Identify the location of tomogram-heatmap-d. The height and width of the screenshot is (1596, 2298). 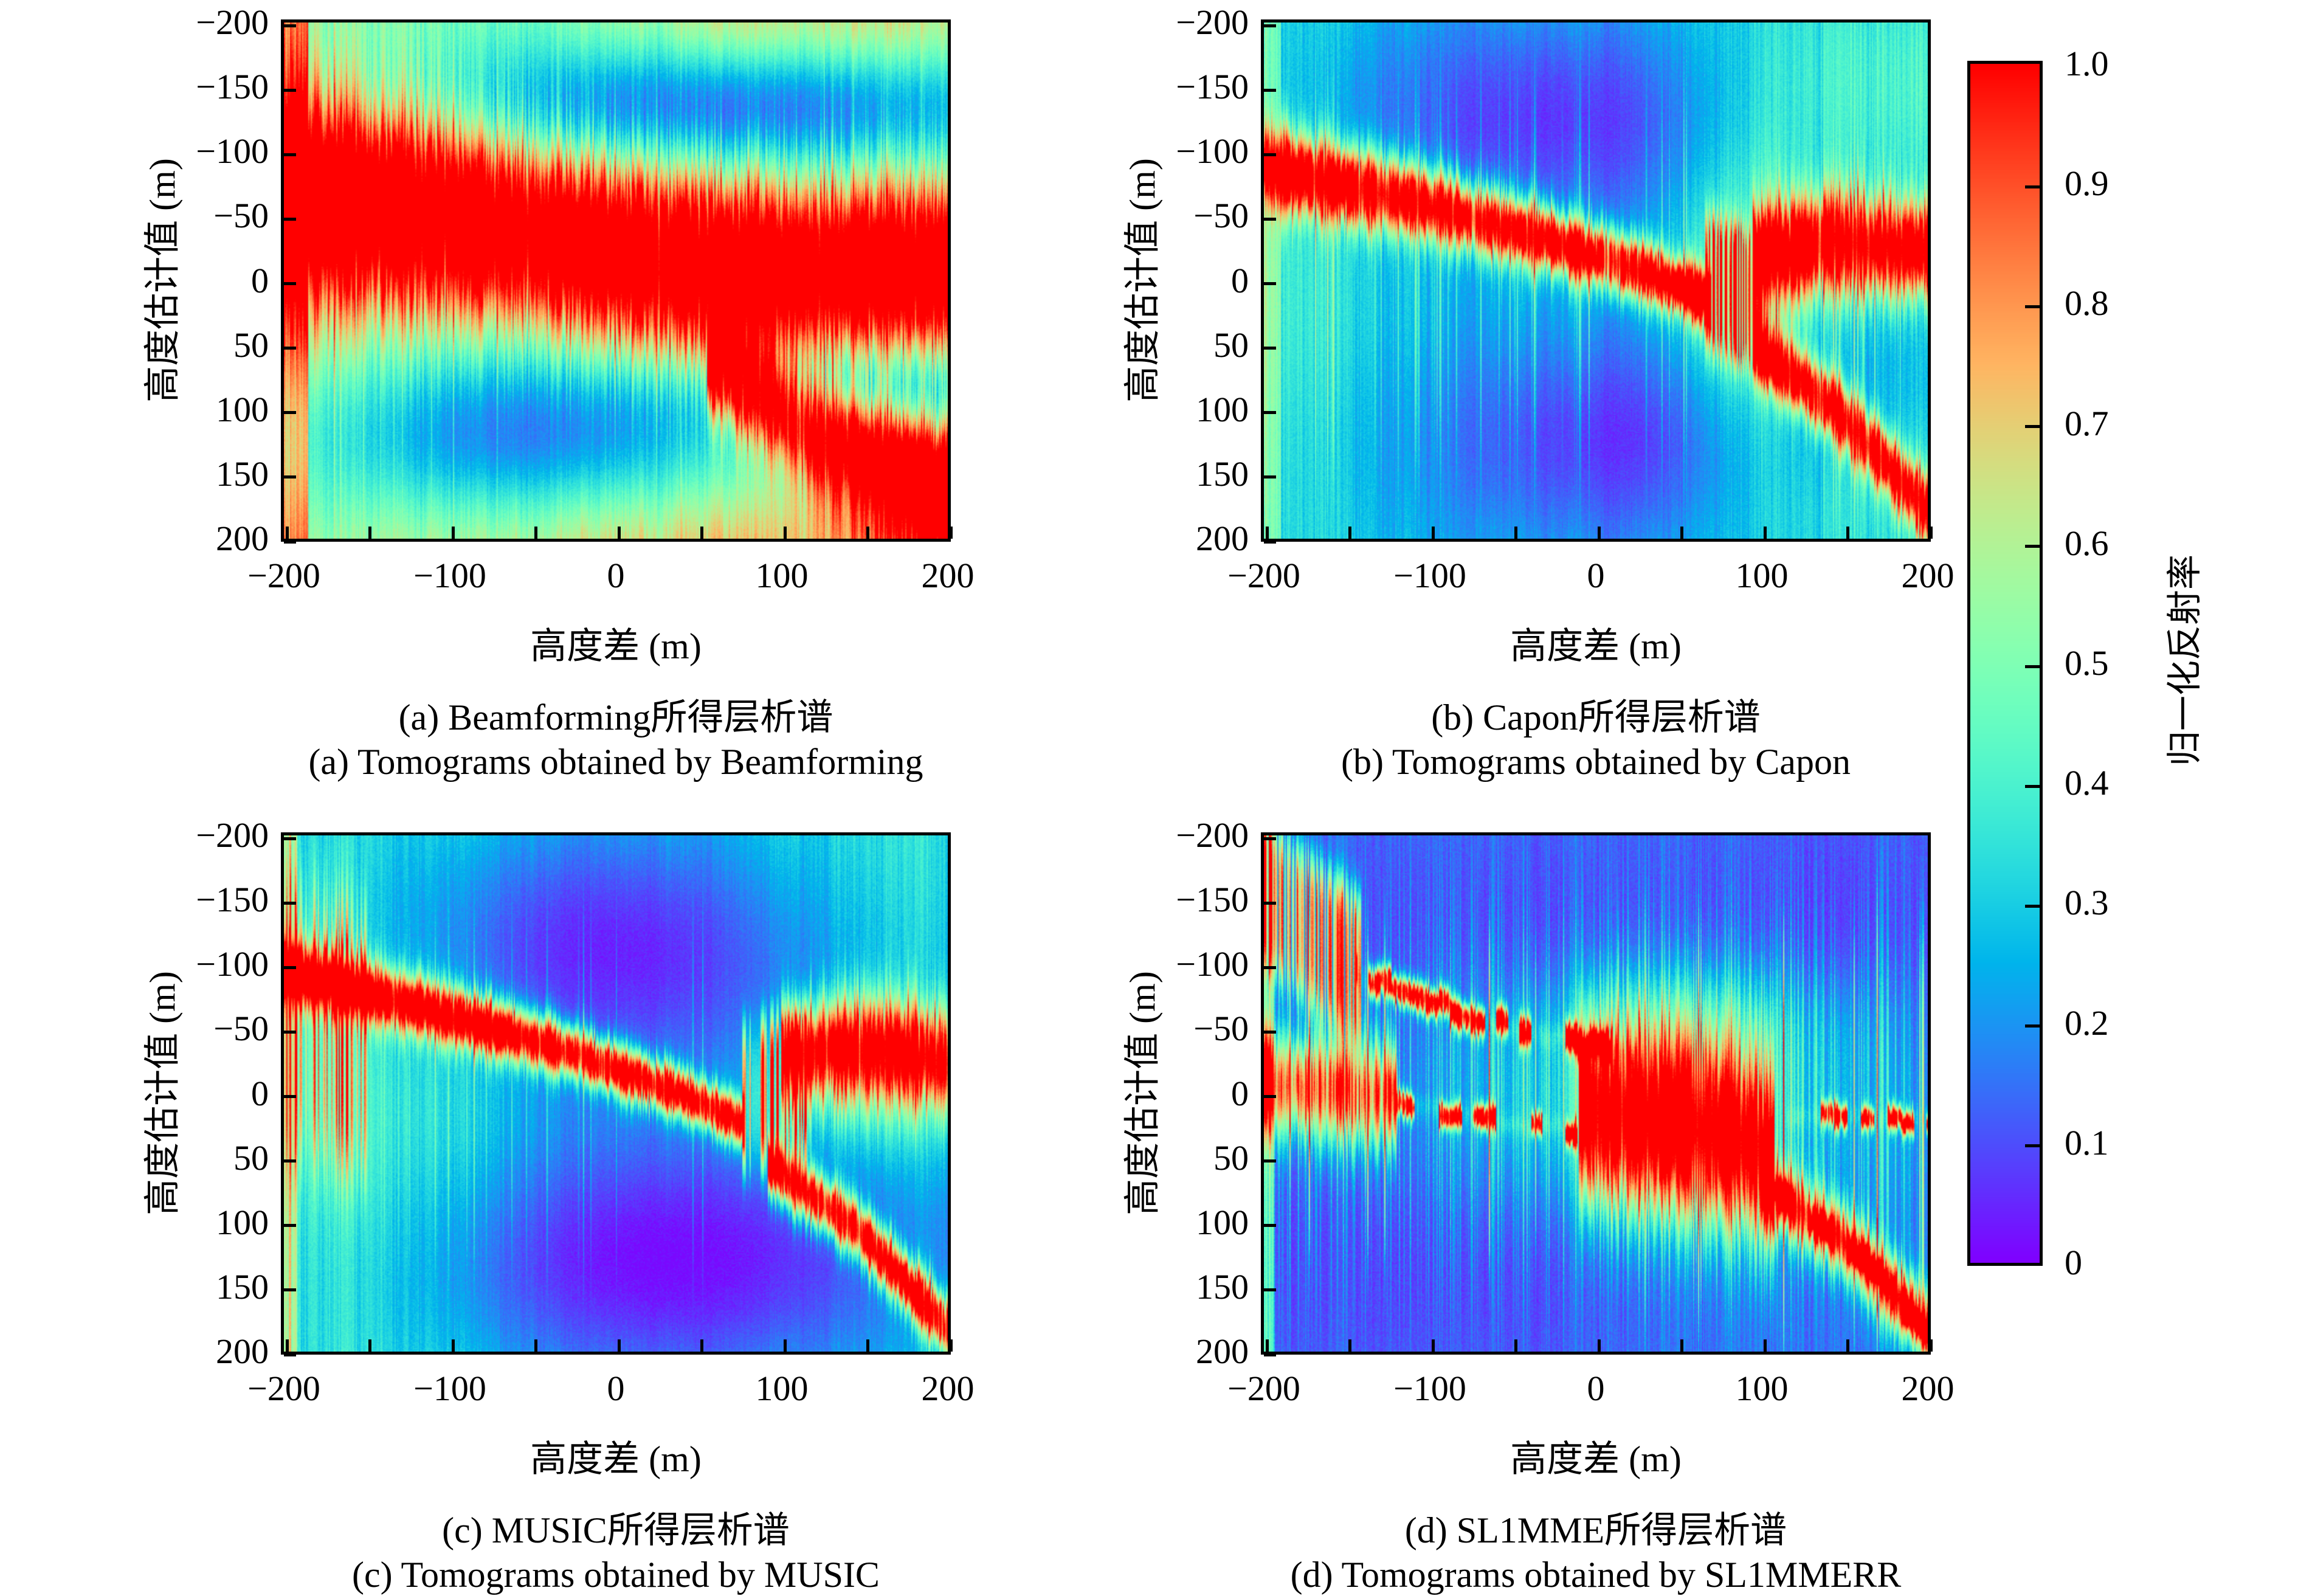
(1596, 1093).